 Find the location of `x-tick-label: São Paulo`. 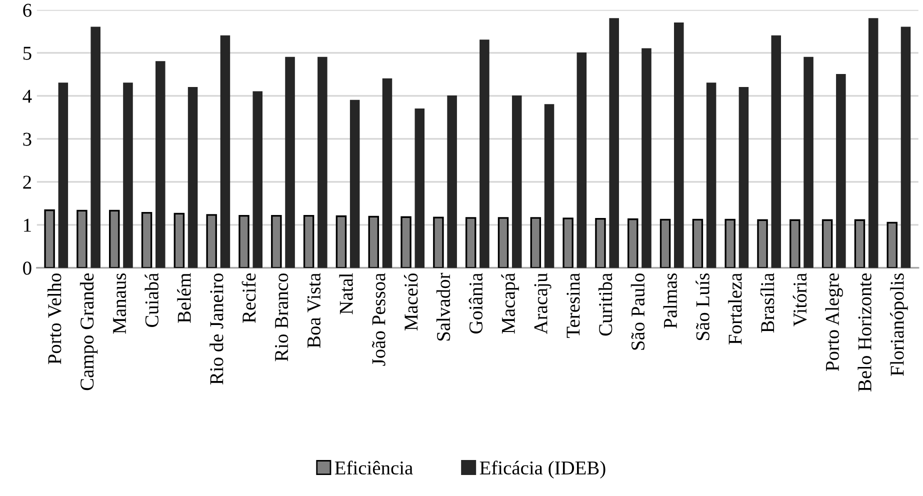

x-tick-label: São Paulo is located at coordinates (637, 311).